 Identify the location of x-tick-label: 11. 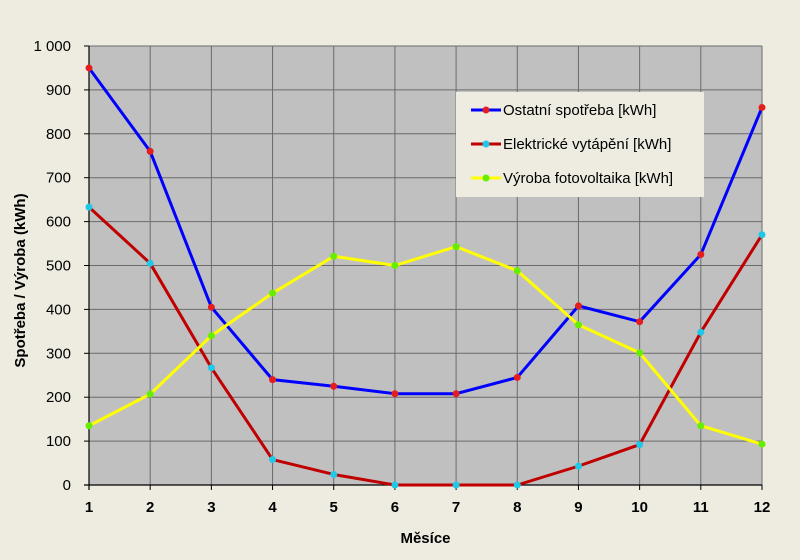
(701, 507).